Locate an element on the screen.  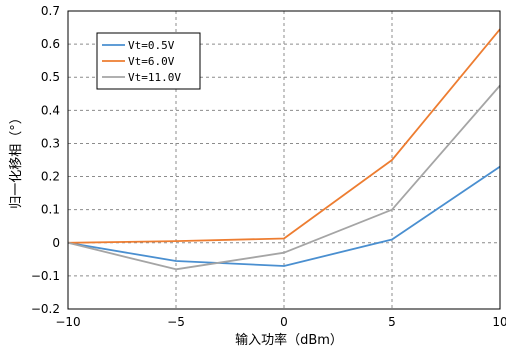
x-tick-label: −10 is located at coordinates (67, 322).